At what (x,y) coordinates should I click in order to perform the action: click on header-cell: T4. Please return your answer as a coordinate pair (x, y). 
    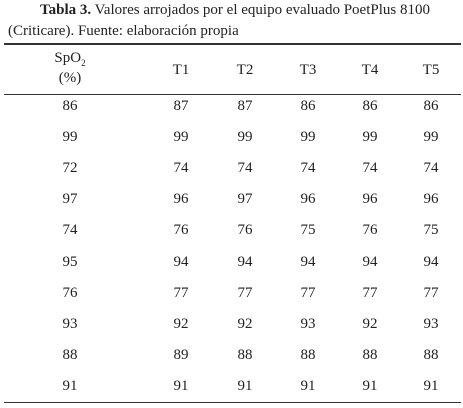
    Looking at the image, I should click on (370, 70).